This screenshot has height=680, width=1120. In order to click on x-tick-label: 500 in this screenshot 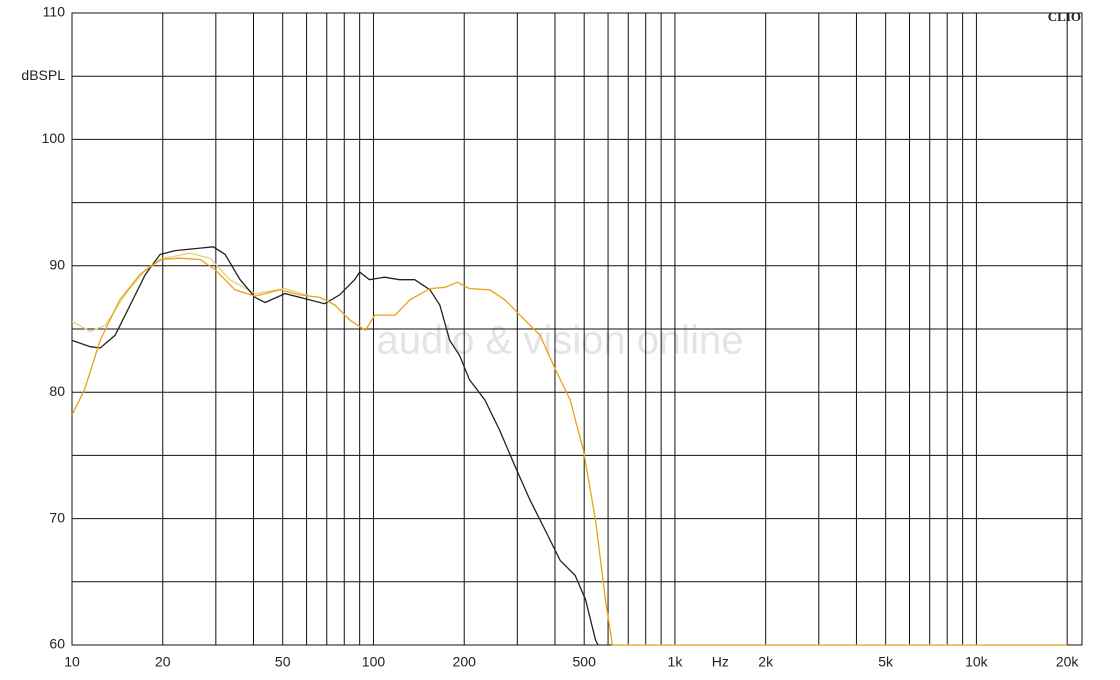, I will do `click(585, 662)`.